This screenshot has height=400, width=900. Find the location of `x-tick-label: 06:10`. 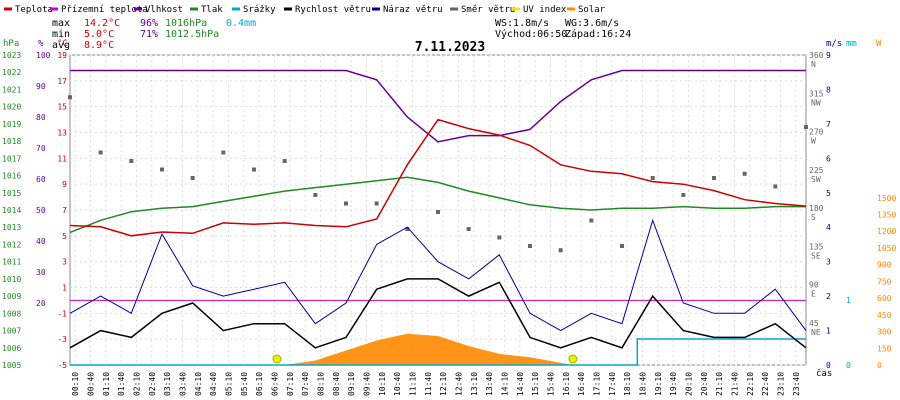

x-tick-label: 06:10 is located at coordinates (259, 384).